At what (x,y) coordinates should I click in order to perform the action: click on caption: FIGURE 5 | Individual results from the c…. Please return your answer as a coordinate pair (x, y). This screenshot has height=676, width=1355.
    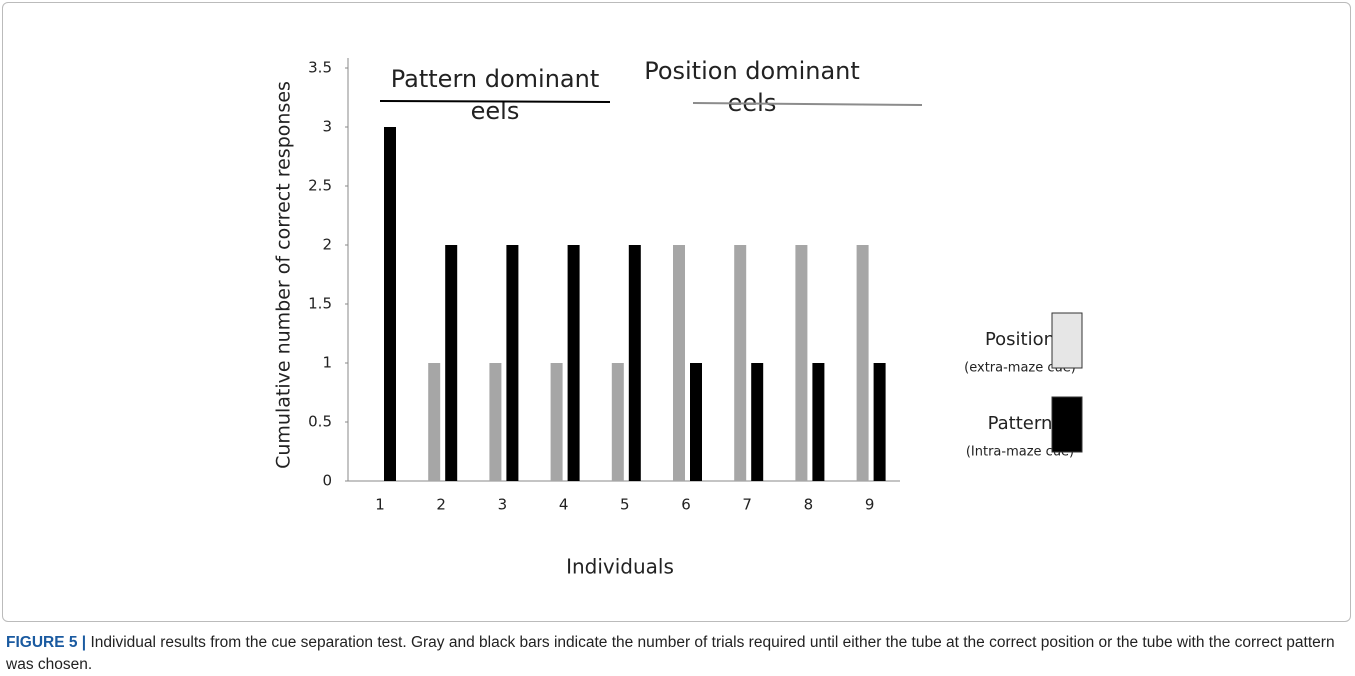
    Looking at the image, I should click on (678, 654).